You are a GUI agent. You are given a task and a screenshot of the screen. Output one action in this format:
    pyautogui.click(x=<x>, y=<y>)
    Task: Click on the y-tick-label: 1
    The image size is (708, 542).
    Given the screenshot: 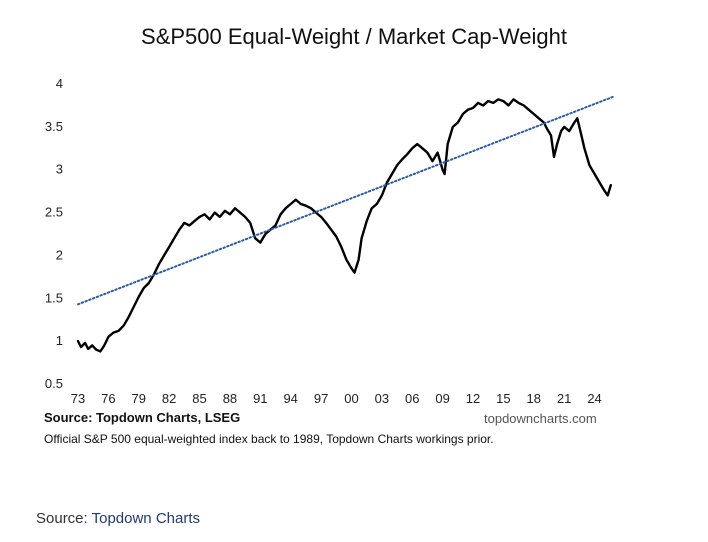 What is the action you would take?
    pyautogui.click(x=59, y=340)
    